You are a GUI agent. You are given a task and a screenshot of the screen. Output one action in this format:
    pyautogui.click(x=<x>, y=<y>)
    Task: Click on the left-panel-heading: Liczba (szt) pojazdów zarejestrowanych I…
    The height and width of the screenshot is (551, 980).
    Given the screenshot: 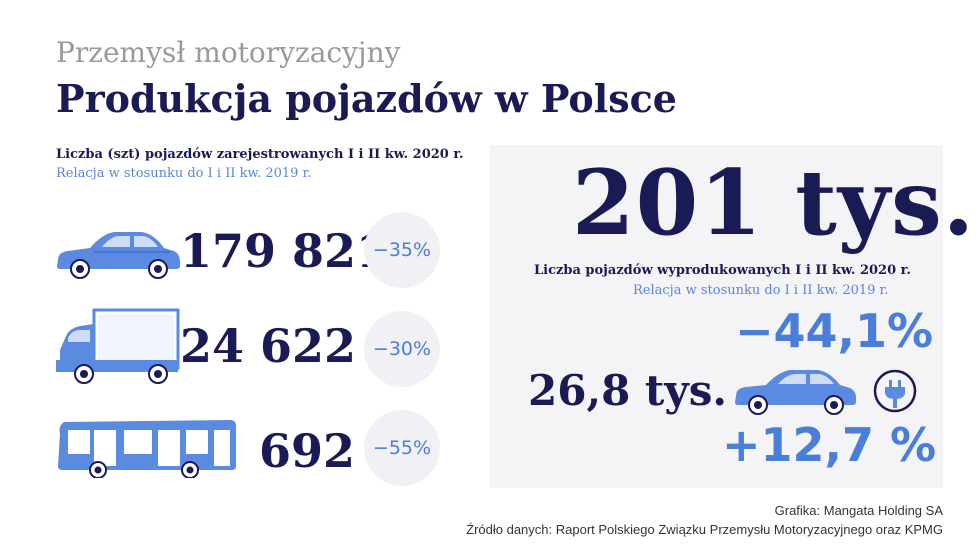 What is the action you would take?
    pyautogui.click(x=260, y=154)
    